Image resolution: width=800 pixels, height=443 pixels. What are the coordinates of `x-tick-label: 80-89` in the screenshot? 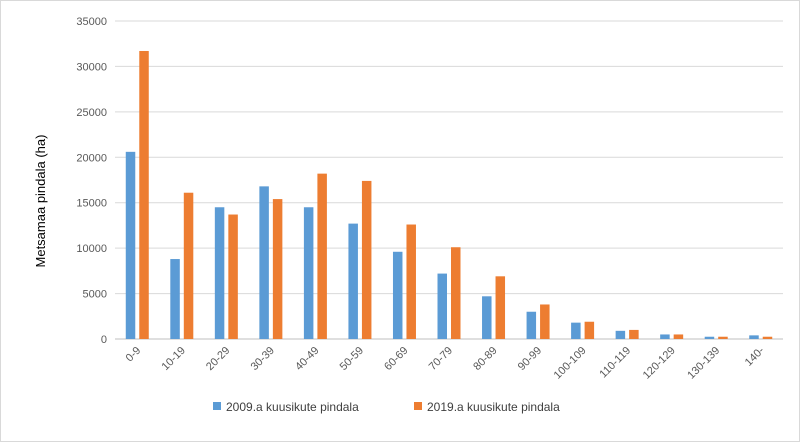 It's located at (485, 359).